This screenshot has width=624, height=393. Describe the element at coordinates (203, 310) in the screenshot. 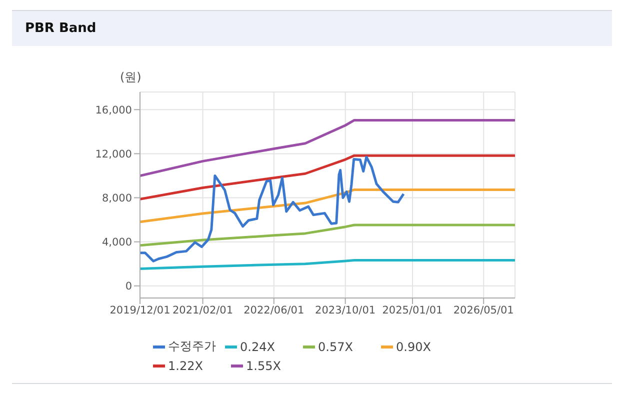

I see `x-tick-label: 2021/02/01` at that location.